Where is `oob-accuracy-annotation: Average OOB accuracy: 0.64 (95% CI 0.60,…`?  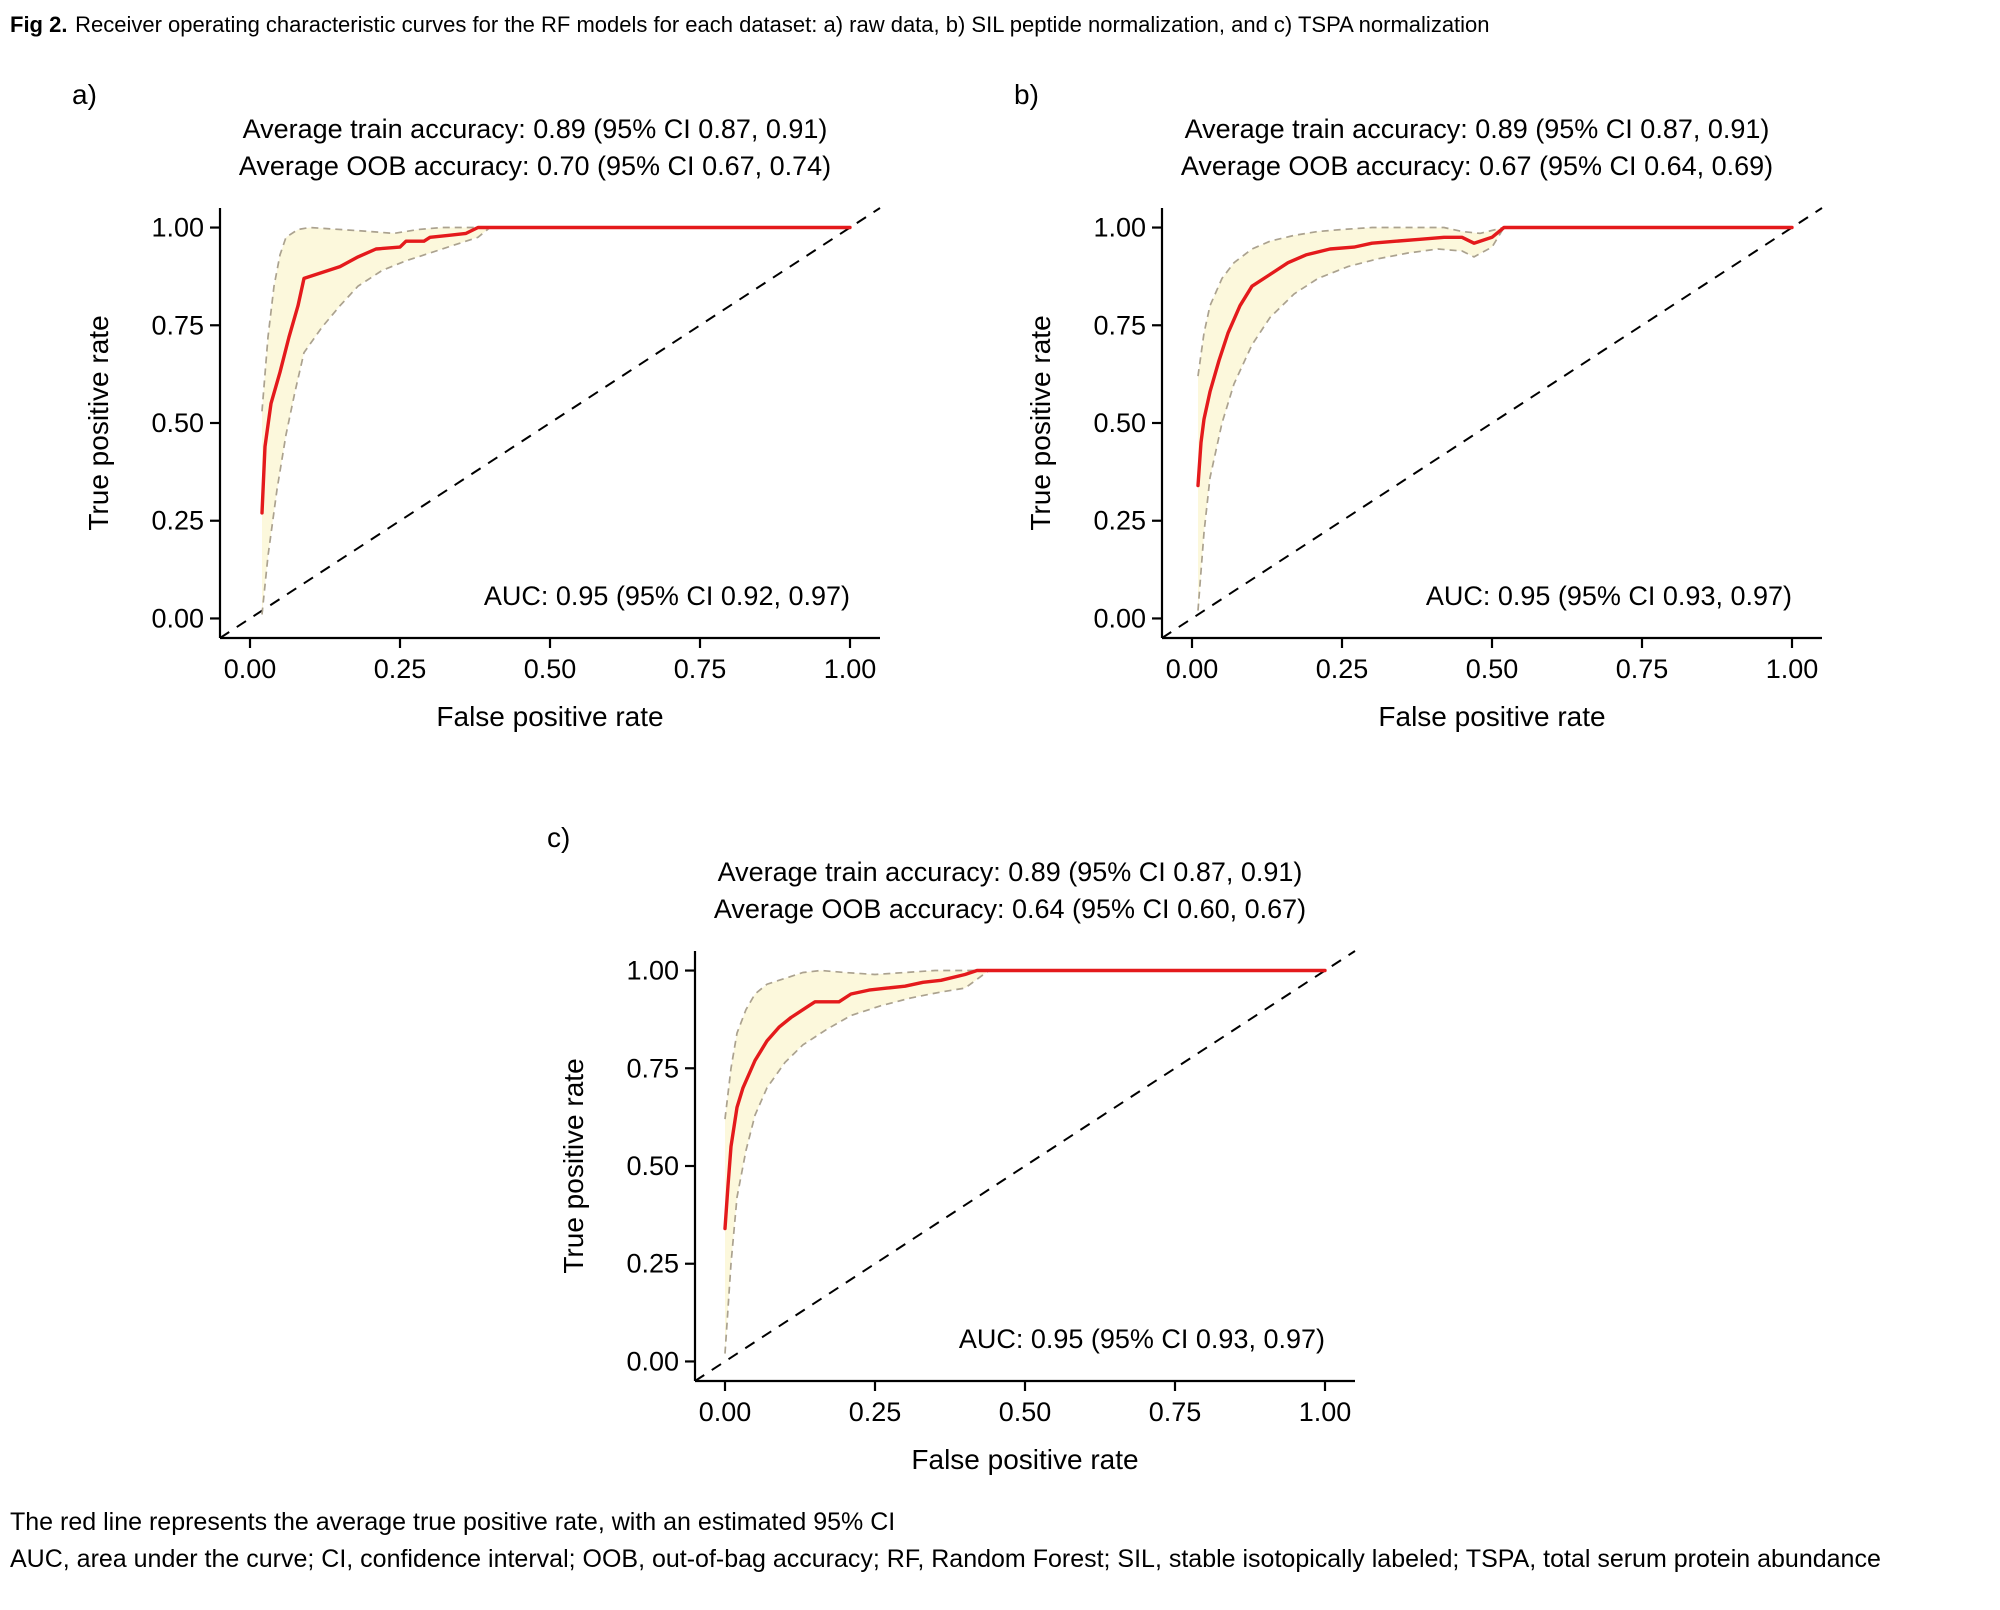 oob-accuracy-annotation: Average OOB accuracy: 0.64 (95% CI 0.60,… is located at coordinates (1010, 909).